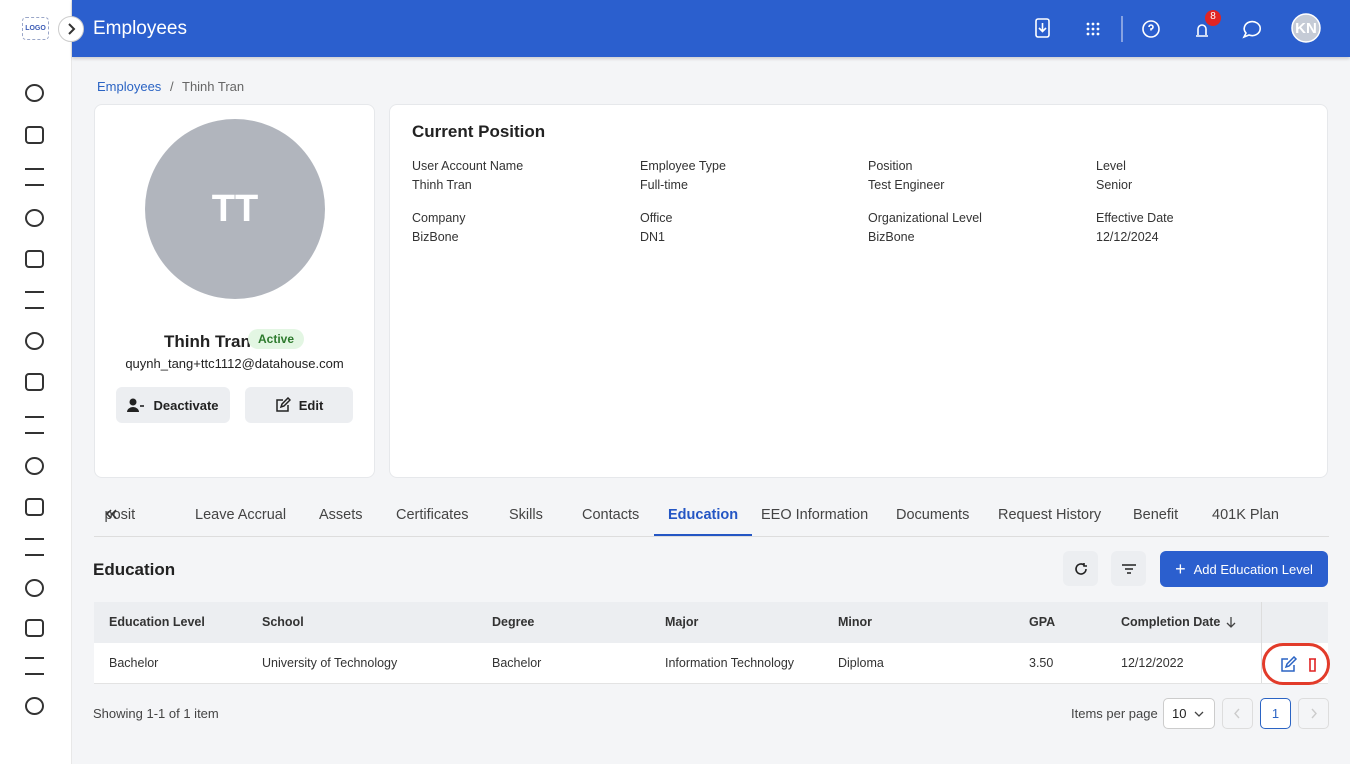 The height and width of the screenshot is (764, 1350). What do you see at coordinates (1199, 714) in the screenshot?
I see `dropdown-icon` at bounding box center [1199, 714].